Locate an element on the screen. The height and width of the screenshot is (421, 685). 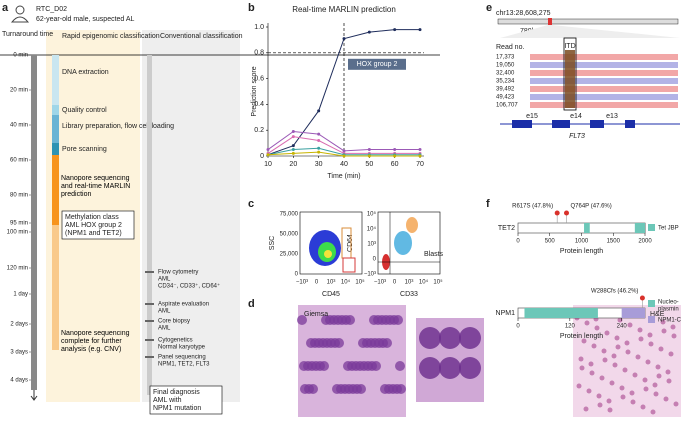
step: Pore scanning is located at coordinates (84, 149).